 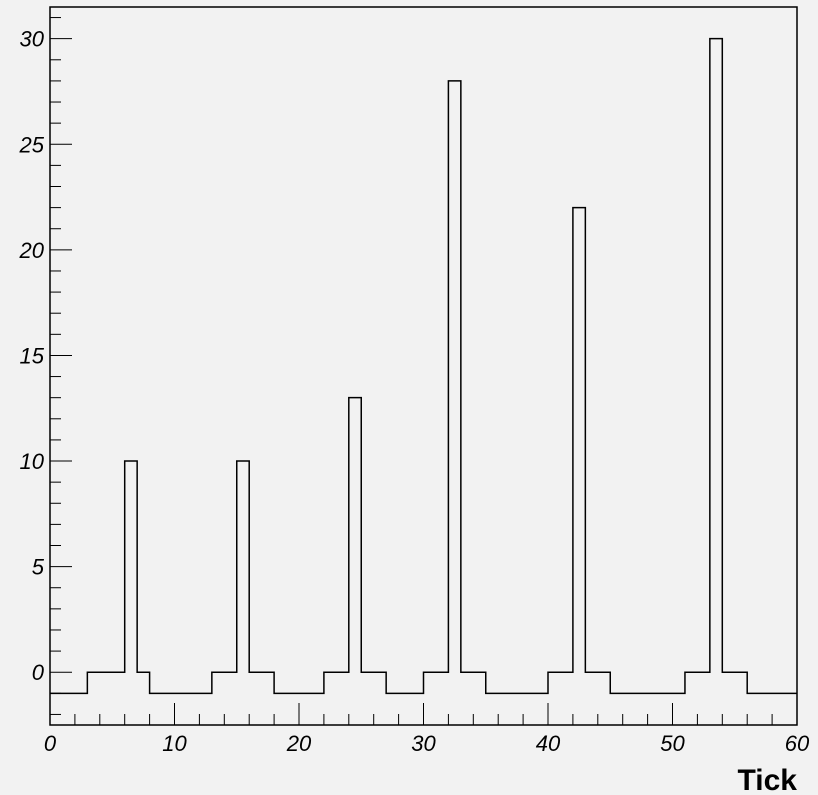 I want to click on y-tick-label: 10, so click(x=32, y=461).